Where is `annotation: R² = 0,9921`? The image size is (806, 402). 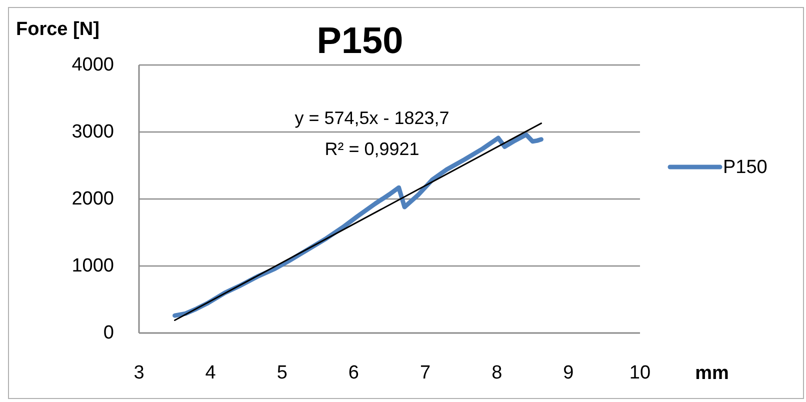
annotation: R² = 0,9921 is located at coordinates (372, 149).